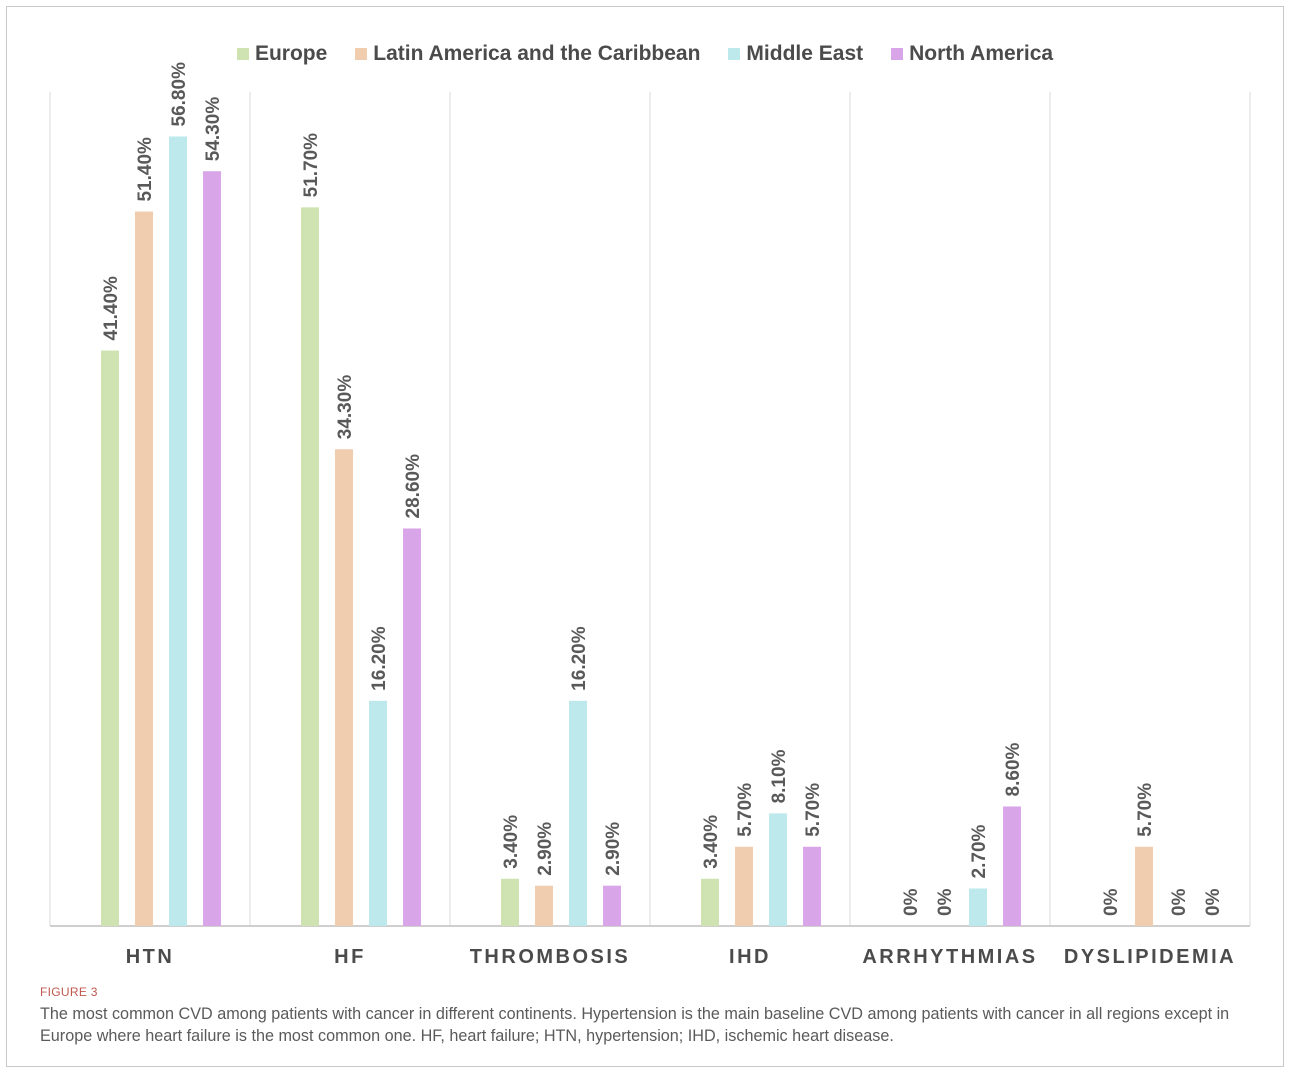  Describe the element at coordinates (213, 129) in the screenshot. I see `data-label: 54.30%` at that location.